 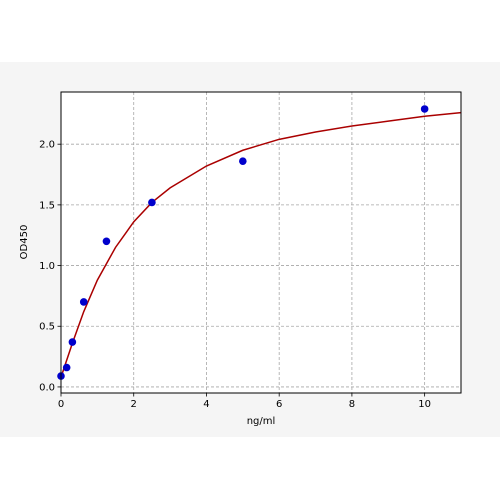 I want to click on x-tick-label: 6, so click(x=279, y=404).